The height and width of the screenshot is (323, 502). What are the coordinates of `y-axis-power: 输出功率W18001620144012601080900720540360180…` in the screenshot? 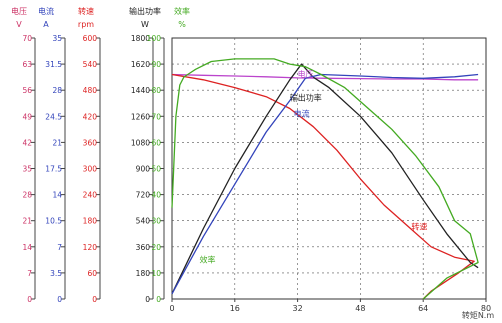 It's located at (145, 155).